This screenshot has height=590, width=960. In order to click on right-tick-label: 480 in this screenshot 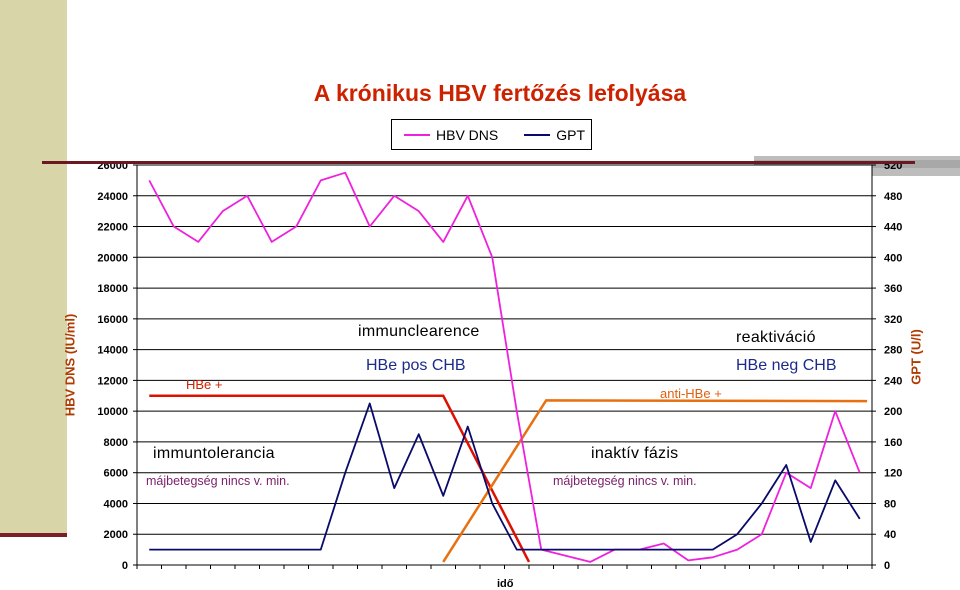, I will do `click(893, 197)`.